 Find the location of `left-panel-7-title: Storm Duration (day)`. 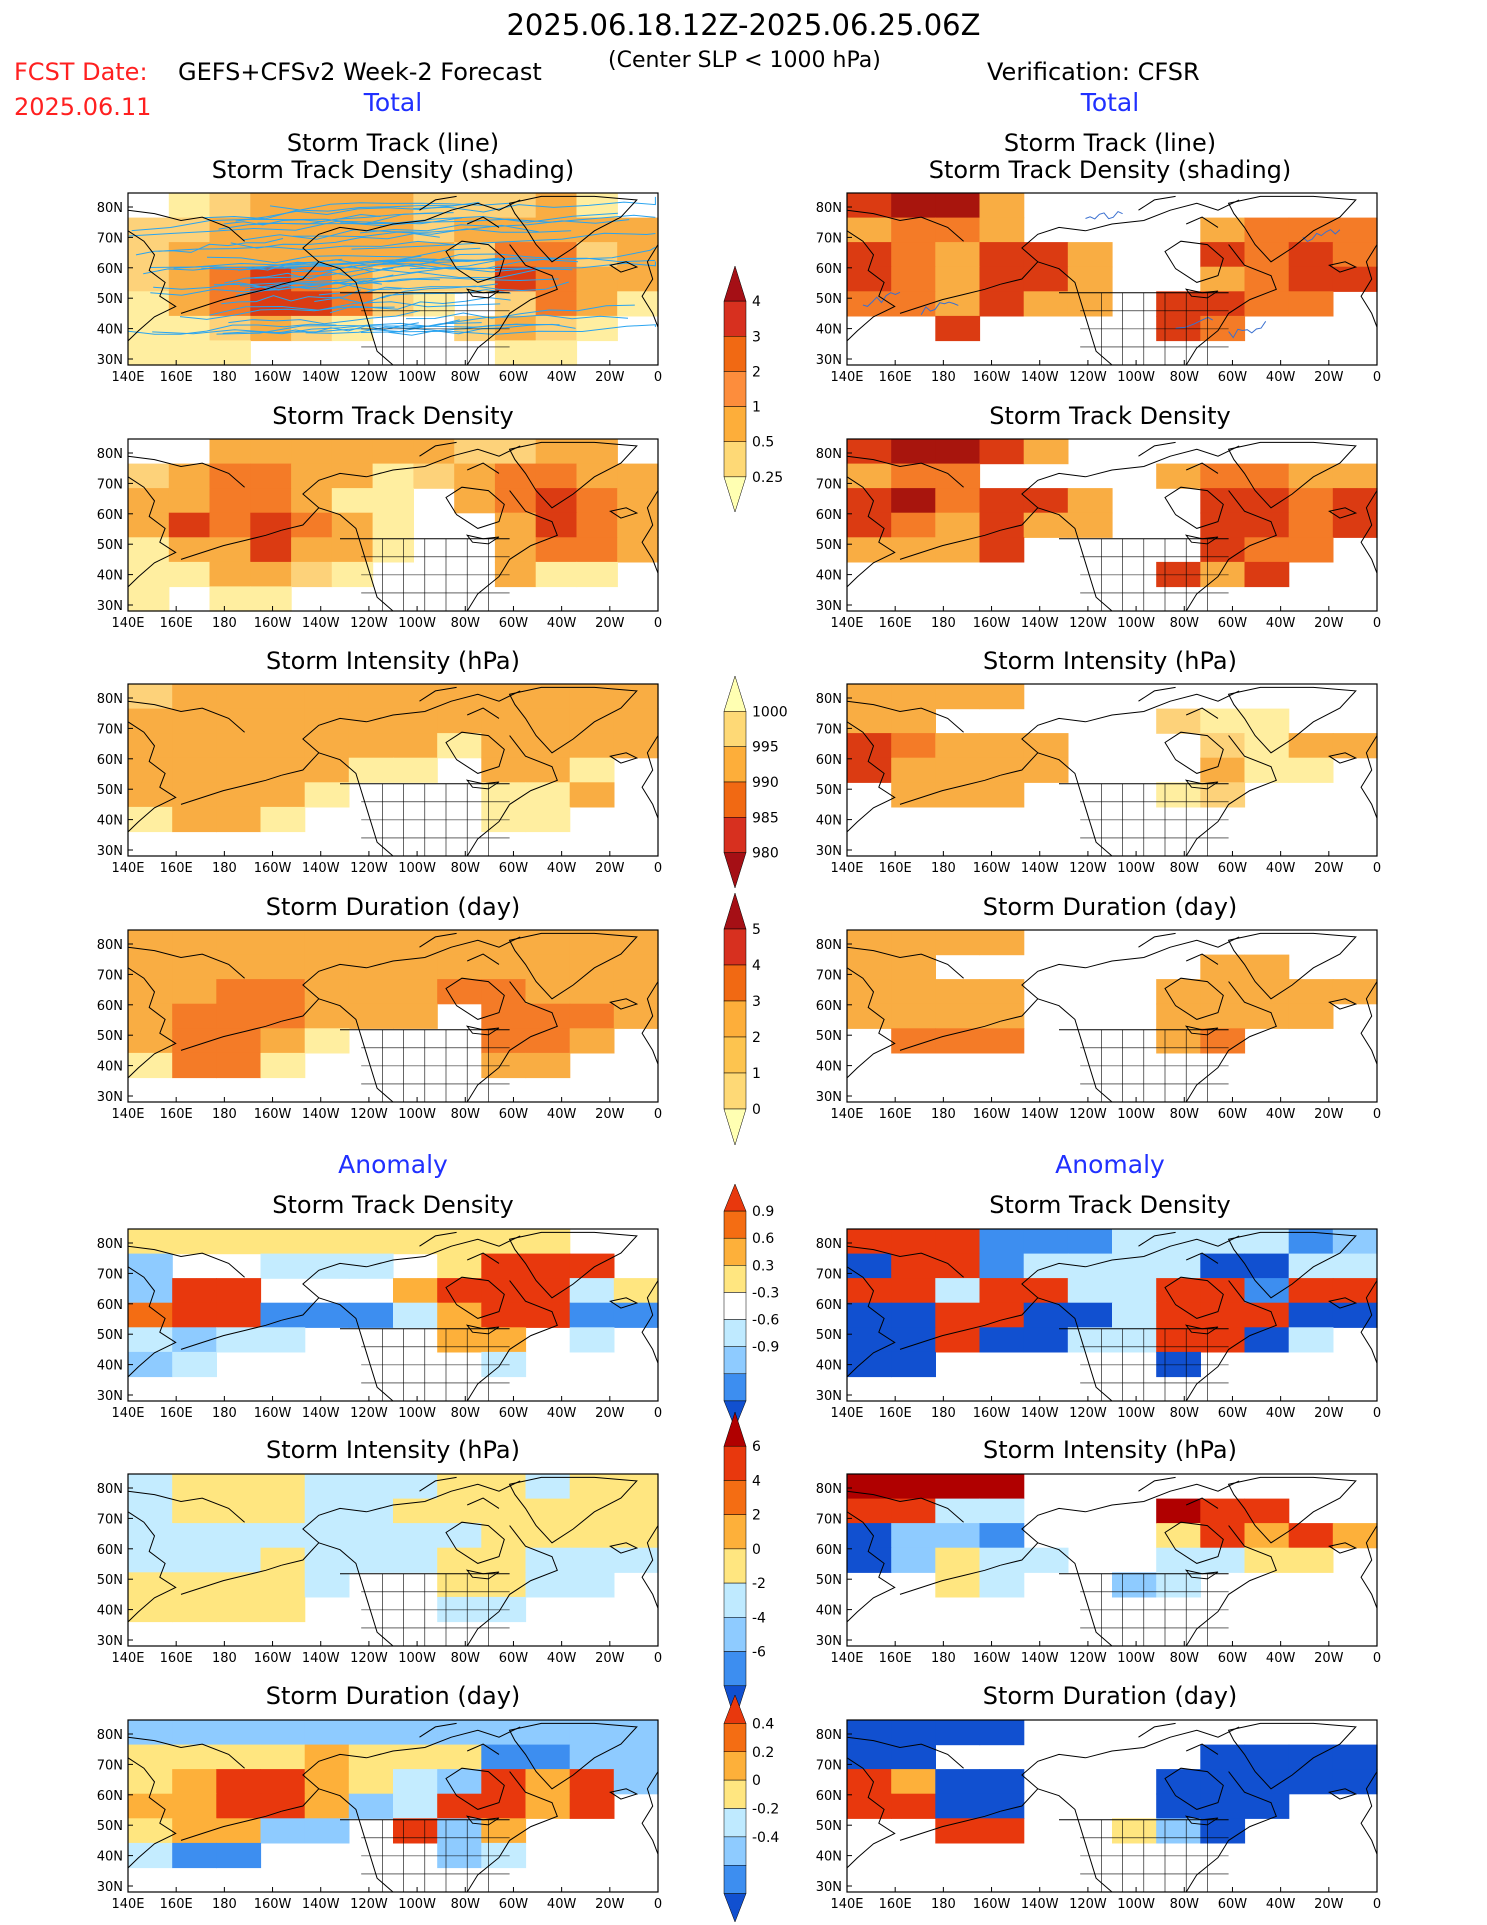

left-panel-7-title: Storm Duration (day) is located at coordinates (393, 1696).